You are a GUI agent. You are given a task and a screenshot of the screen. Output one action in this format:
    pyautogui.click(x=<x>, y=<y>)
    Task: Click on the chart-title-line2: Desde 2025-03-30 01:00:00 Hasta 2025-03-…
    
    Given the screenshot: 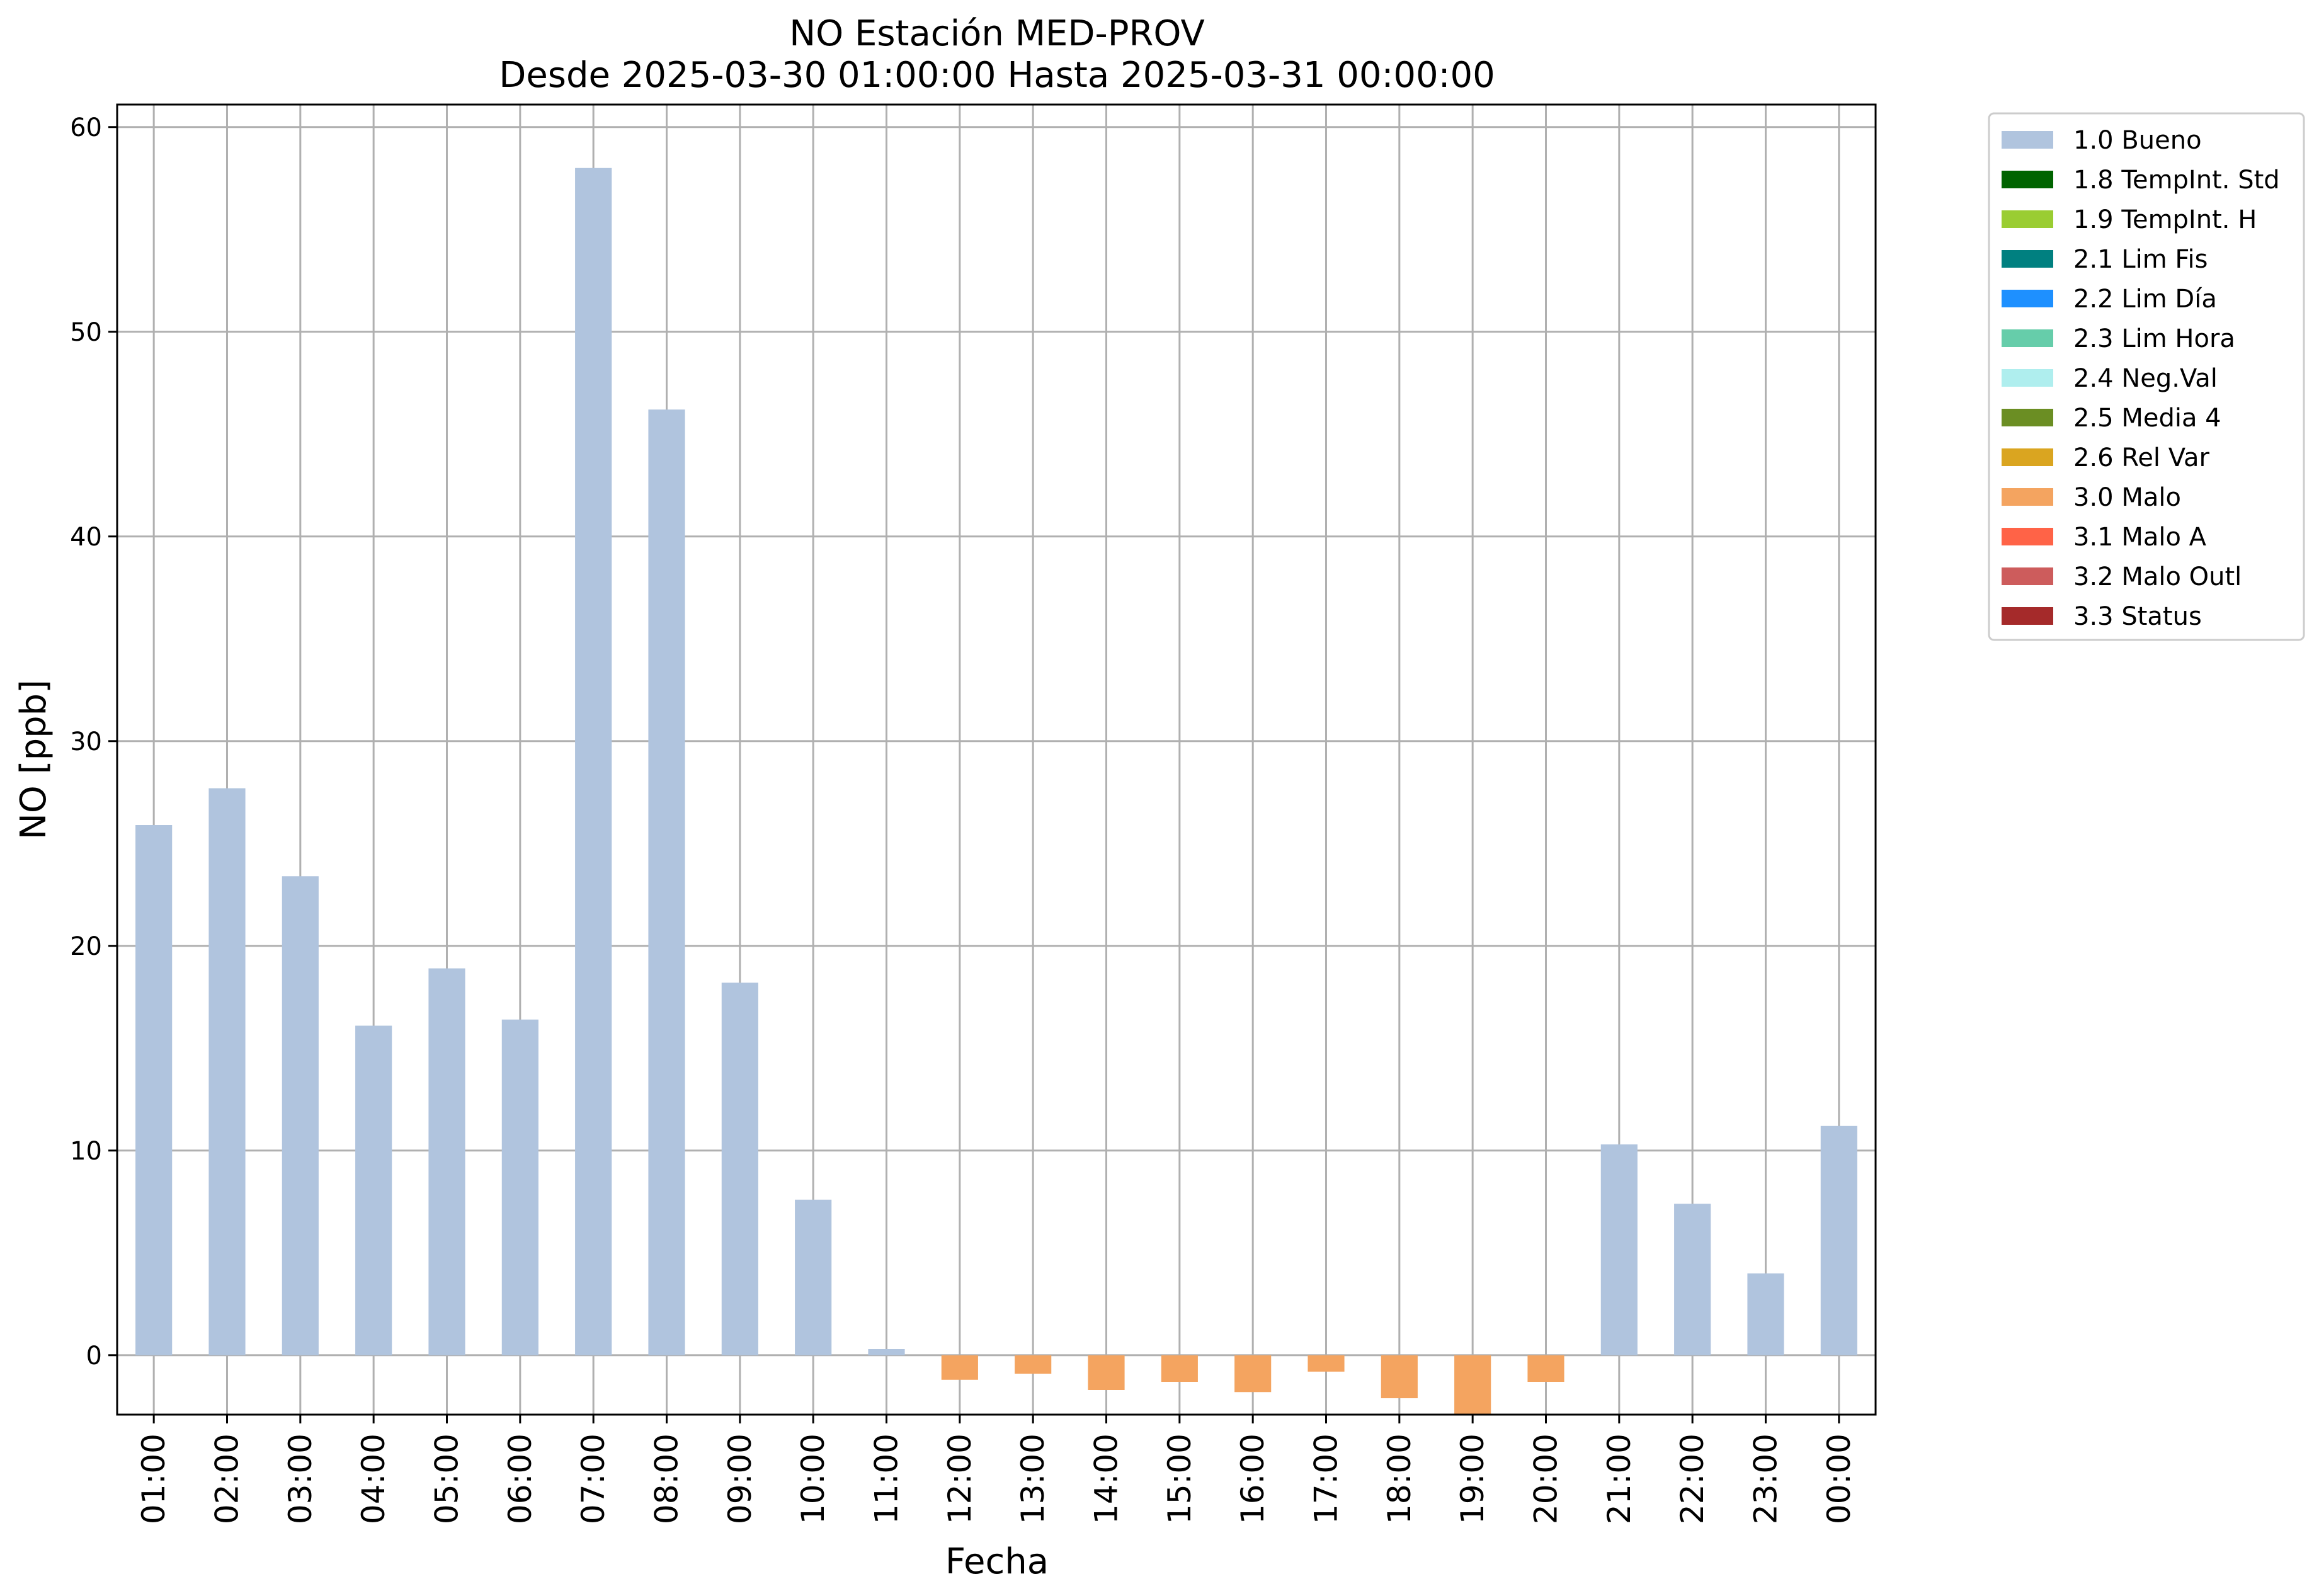 What is the action you would take?
    pyautogui.click(x=997, y=75)
    